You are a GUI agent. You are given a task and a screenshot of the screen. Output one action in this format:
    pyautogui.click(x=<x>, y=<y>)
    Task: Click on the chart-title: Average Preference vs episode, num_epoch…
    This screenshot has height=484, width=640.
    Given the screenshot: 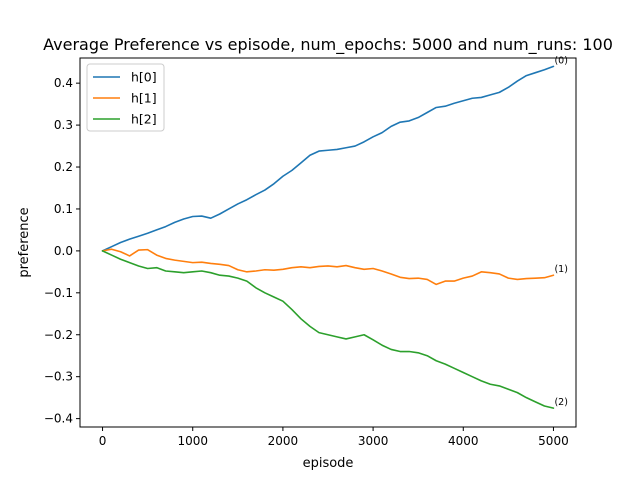 What is the action you would take?
    pyautogui.click(x=328, y=45)
    